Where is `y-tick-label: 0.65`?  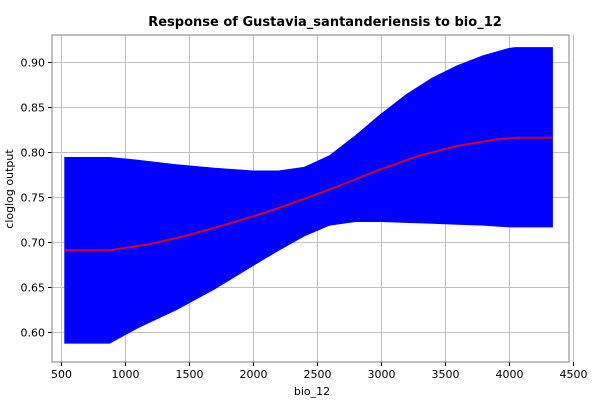
y-tick-label: 0.65 is located at coordinates (33, 288).